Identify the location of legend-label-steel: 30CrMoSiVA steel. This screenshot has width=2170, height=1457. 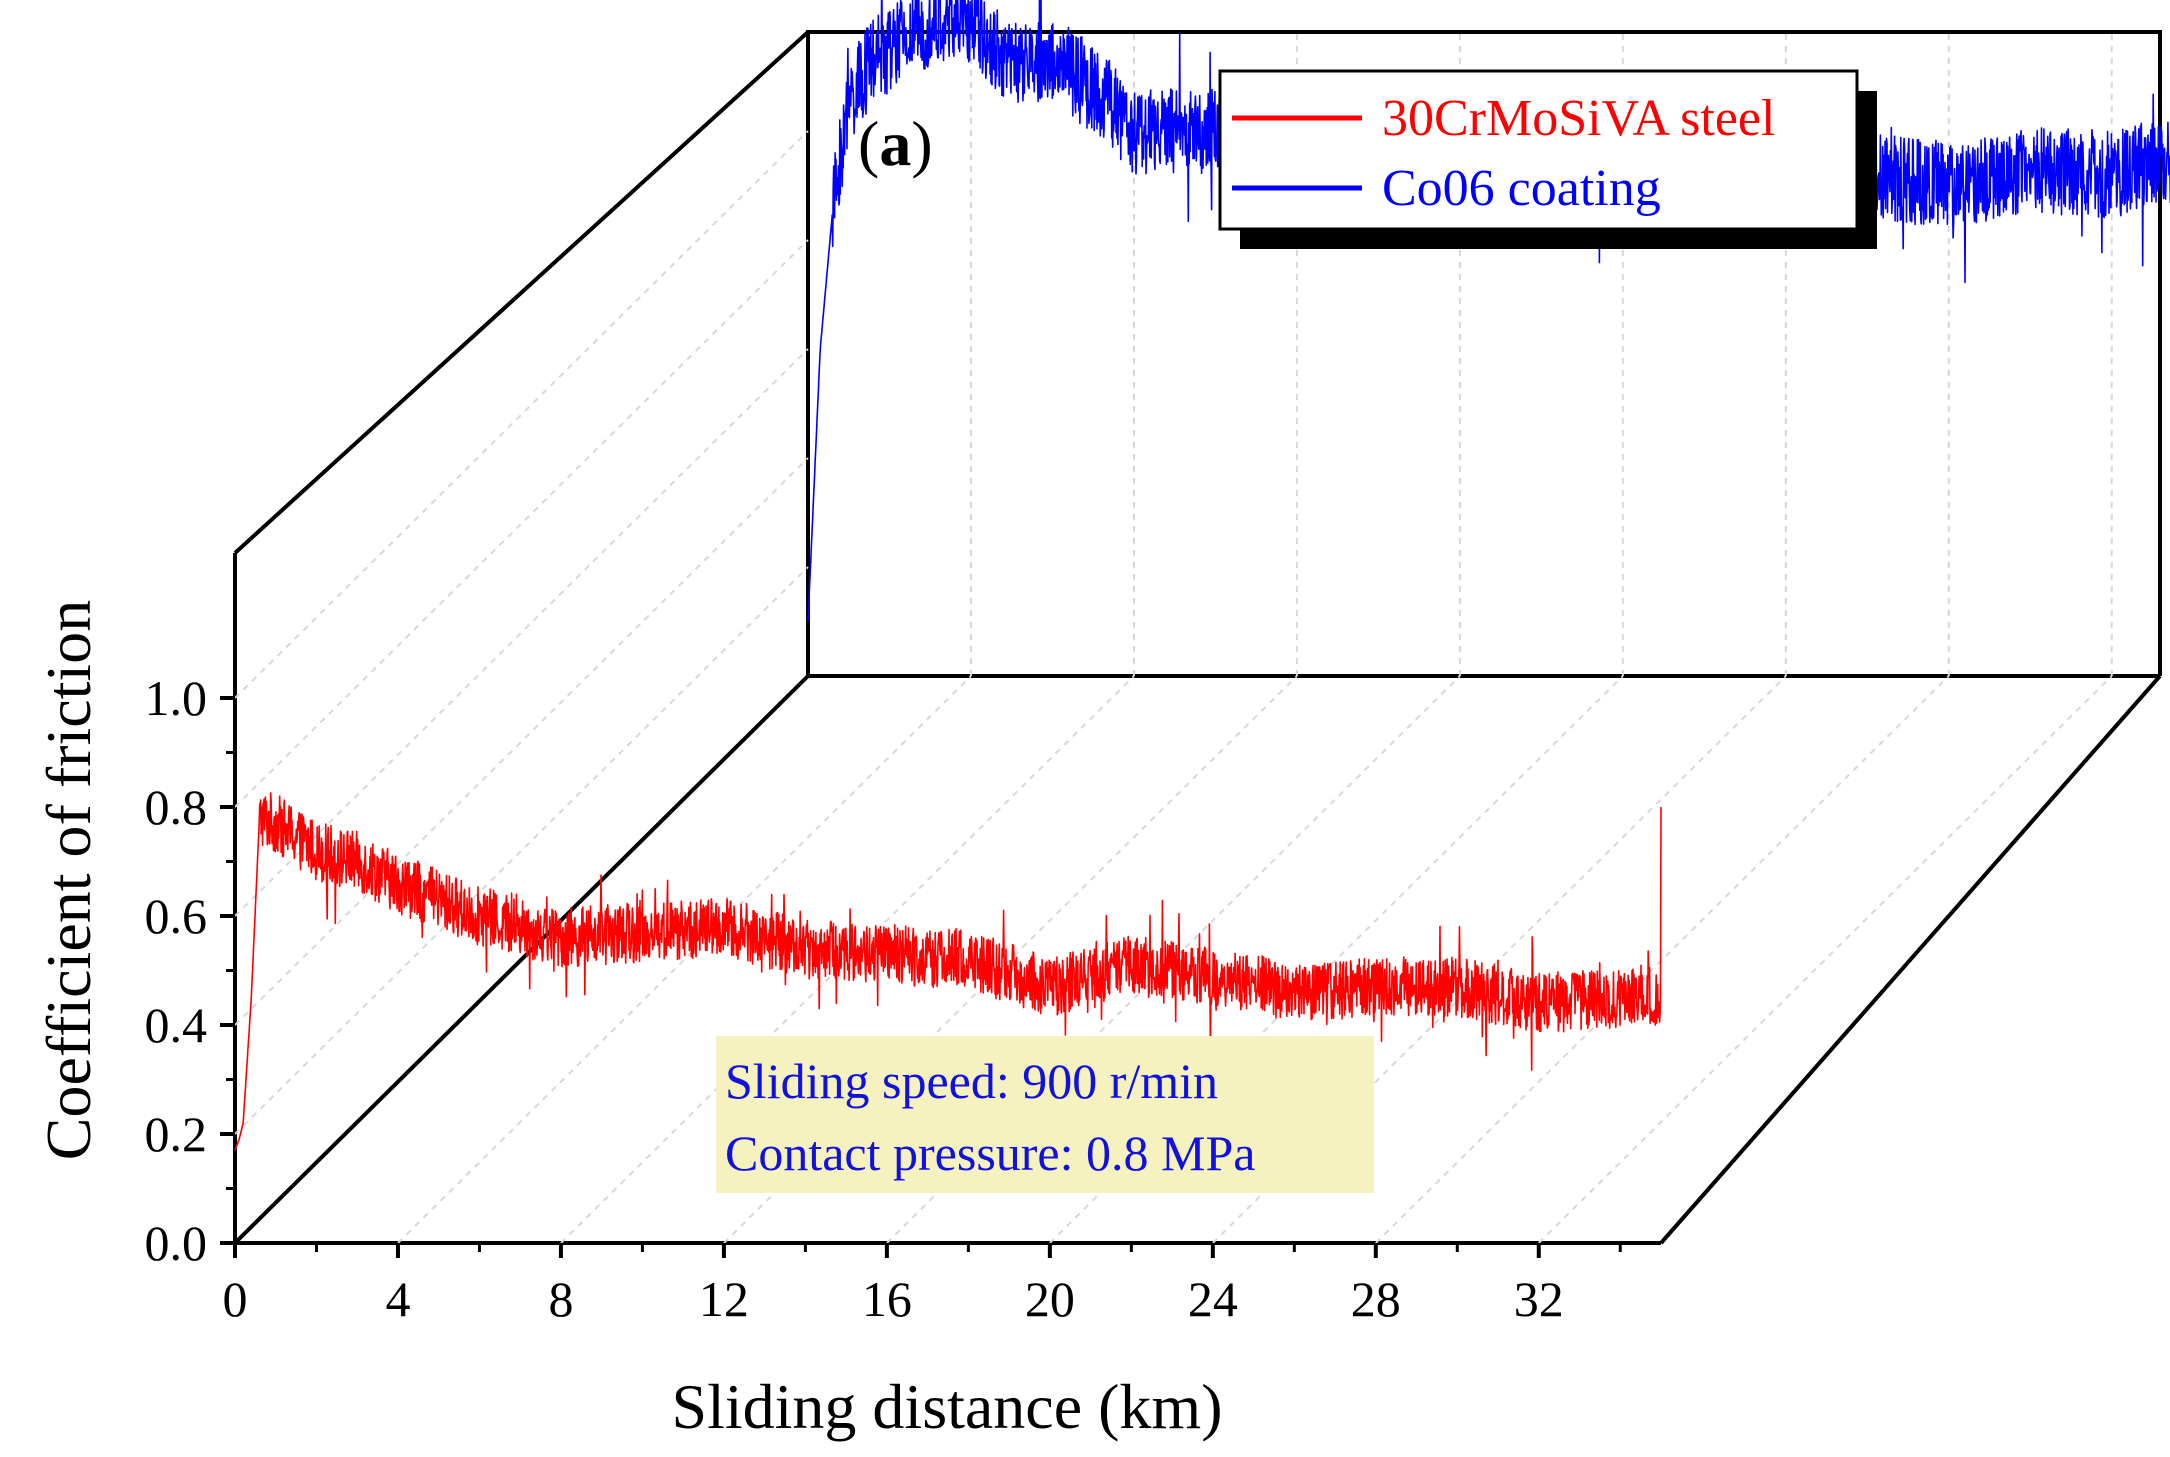
(1578, 118).